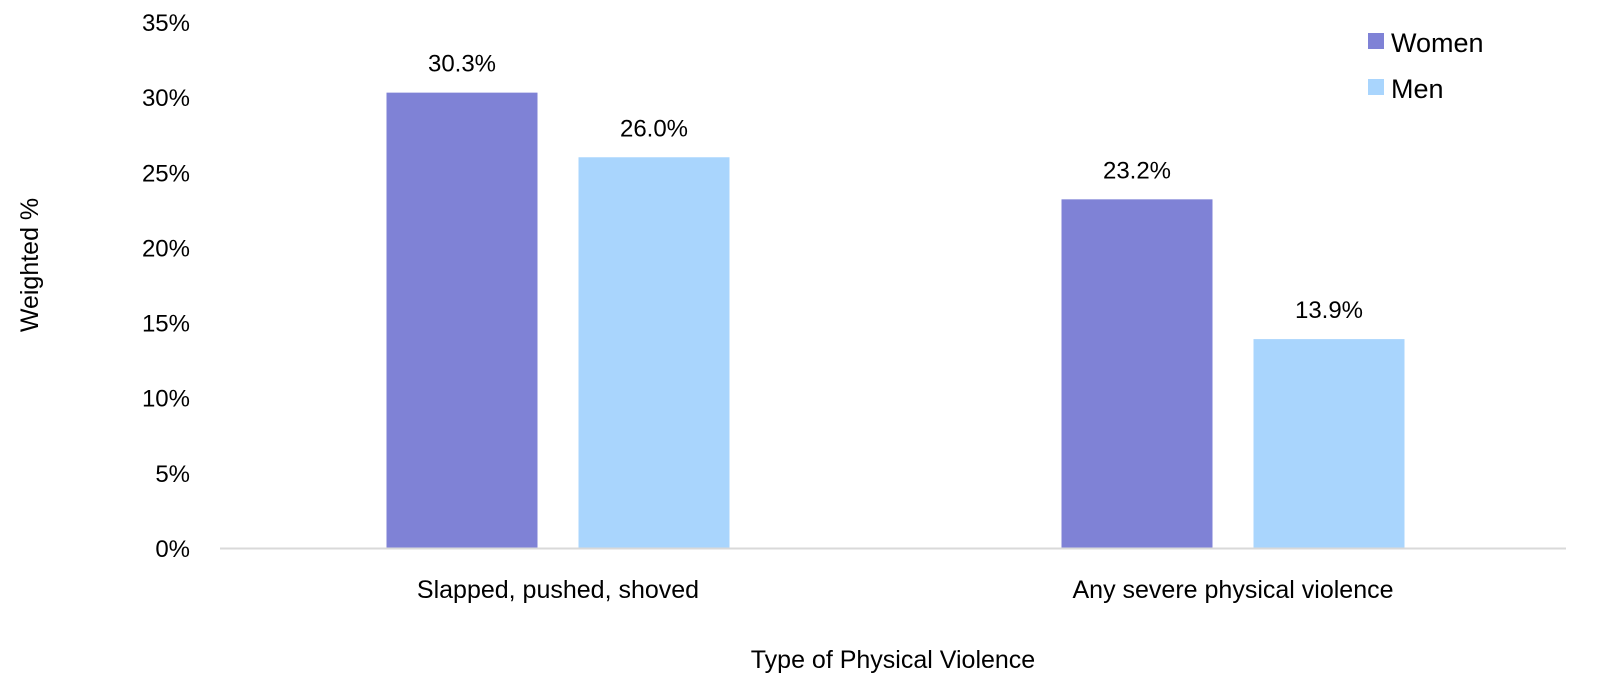 The width and height of the screenshot is (1613, 697). I want to click on y-tick-label: 25%, so click(166, 173).